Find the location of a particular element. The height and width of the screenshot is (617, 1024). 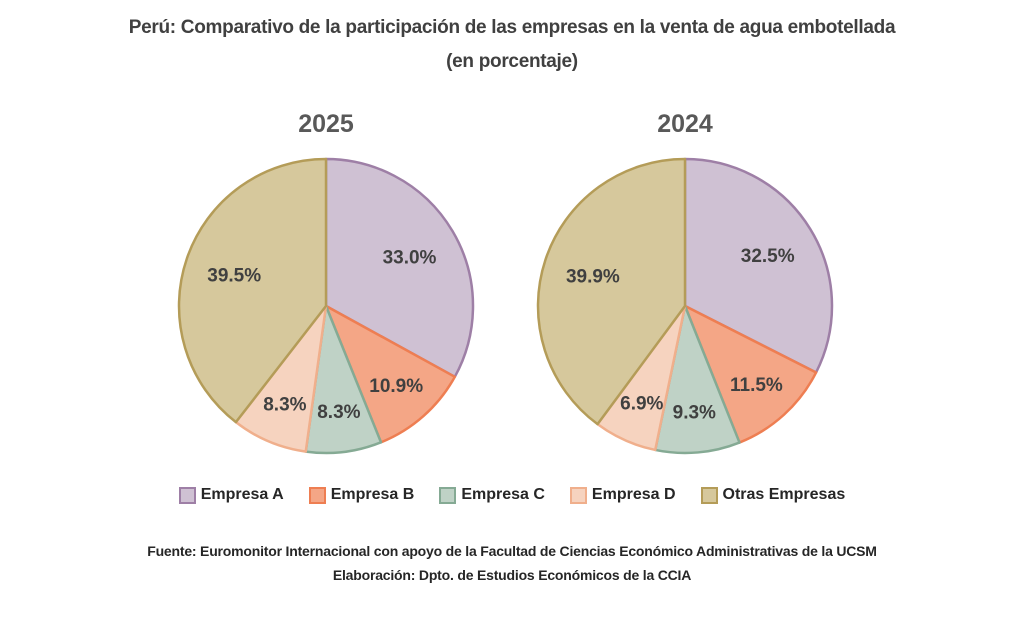

legend-label: Otras Empresas is located at coordinates (784, 494).